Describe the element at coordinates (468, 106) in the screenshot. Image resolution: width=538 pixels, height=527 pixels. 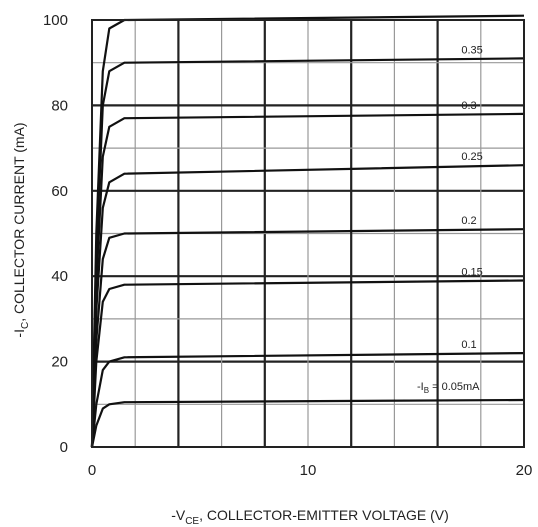
I see `curve-label: 0.3` at that location.